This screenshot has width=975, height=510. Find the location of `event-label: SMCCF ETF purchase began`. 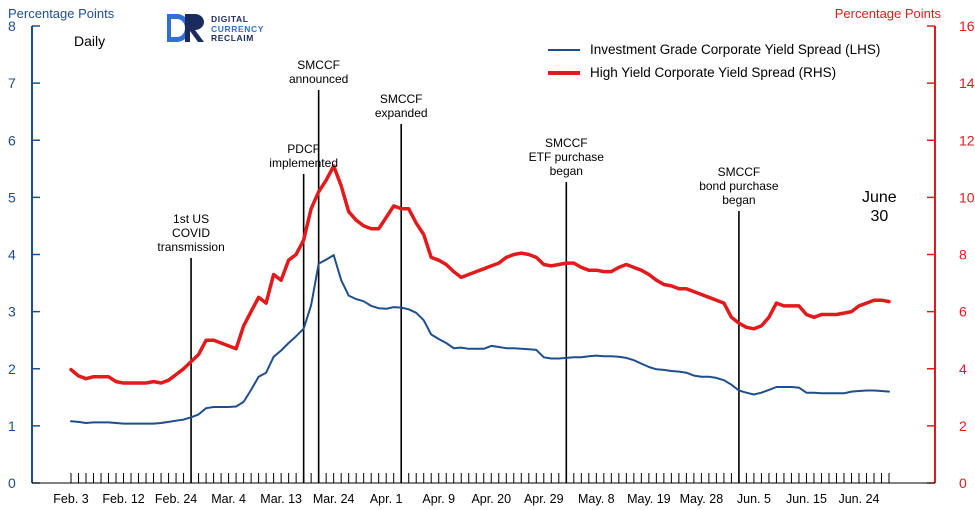

event-label: SMCCF ETF purchase began is located at coordinates (566, 157).